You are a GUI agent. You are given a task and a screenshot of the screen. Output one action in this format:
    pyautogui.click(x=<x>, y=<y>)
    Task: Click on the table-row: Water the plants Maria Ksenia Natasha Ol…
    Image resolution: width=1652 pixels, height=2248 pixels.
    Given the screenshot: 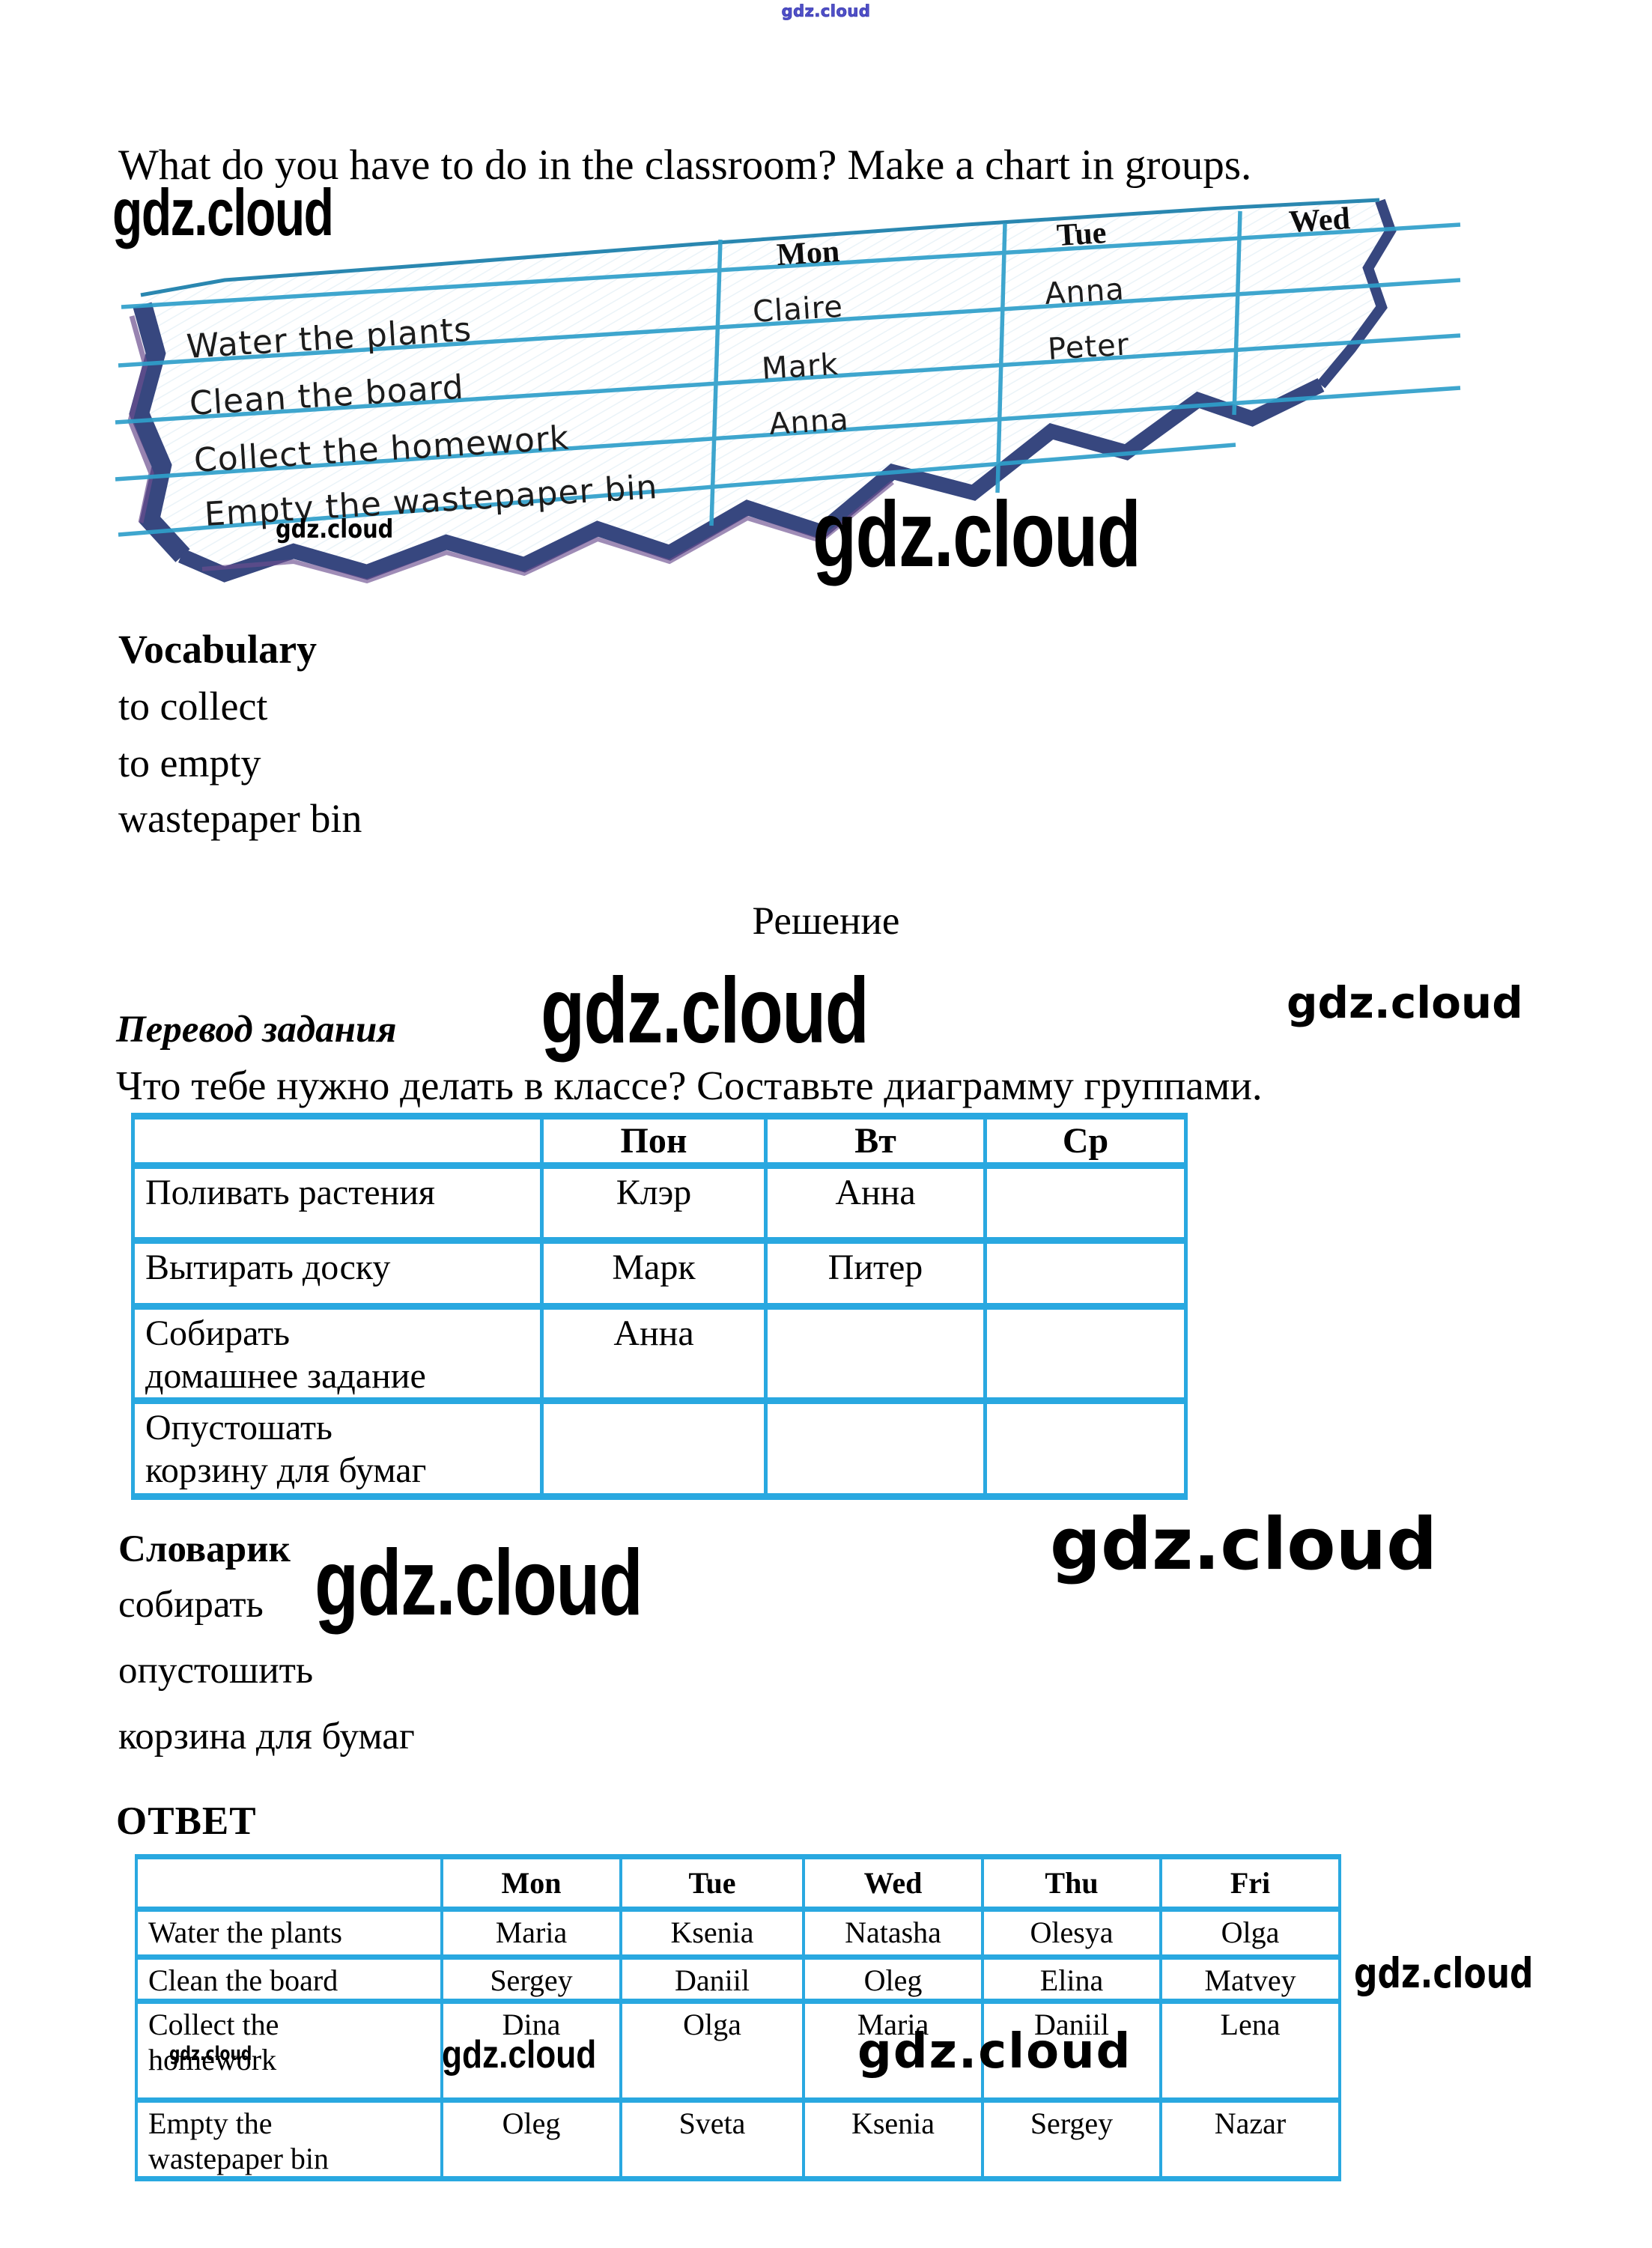 What is the action you would take?
    pyautogui.click(x=738, y=1933)
    